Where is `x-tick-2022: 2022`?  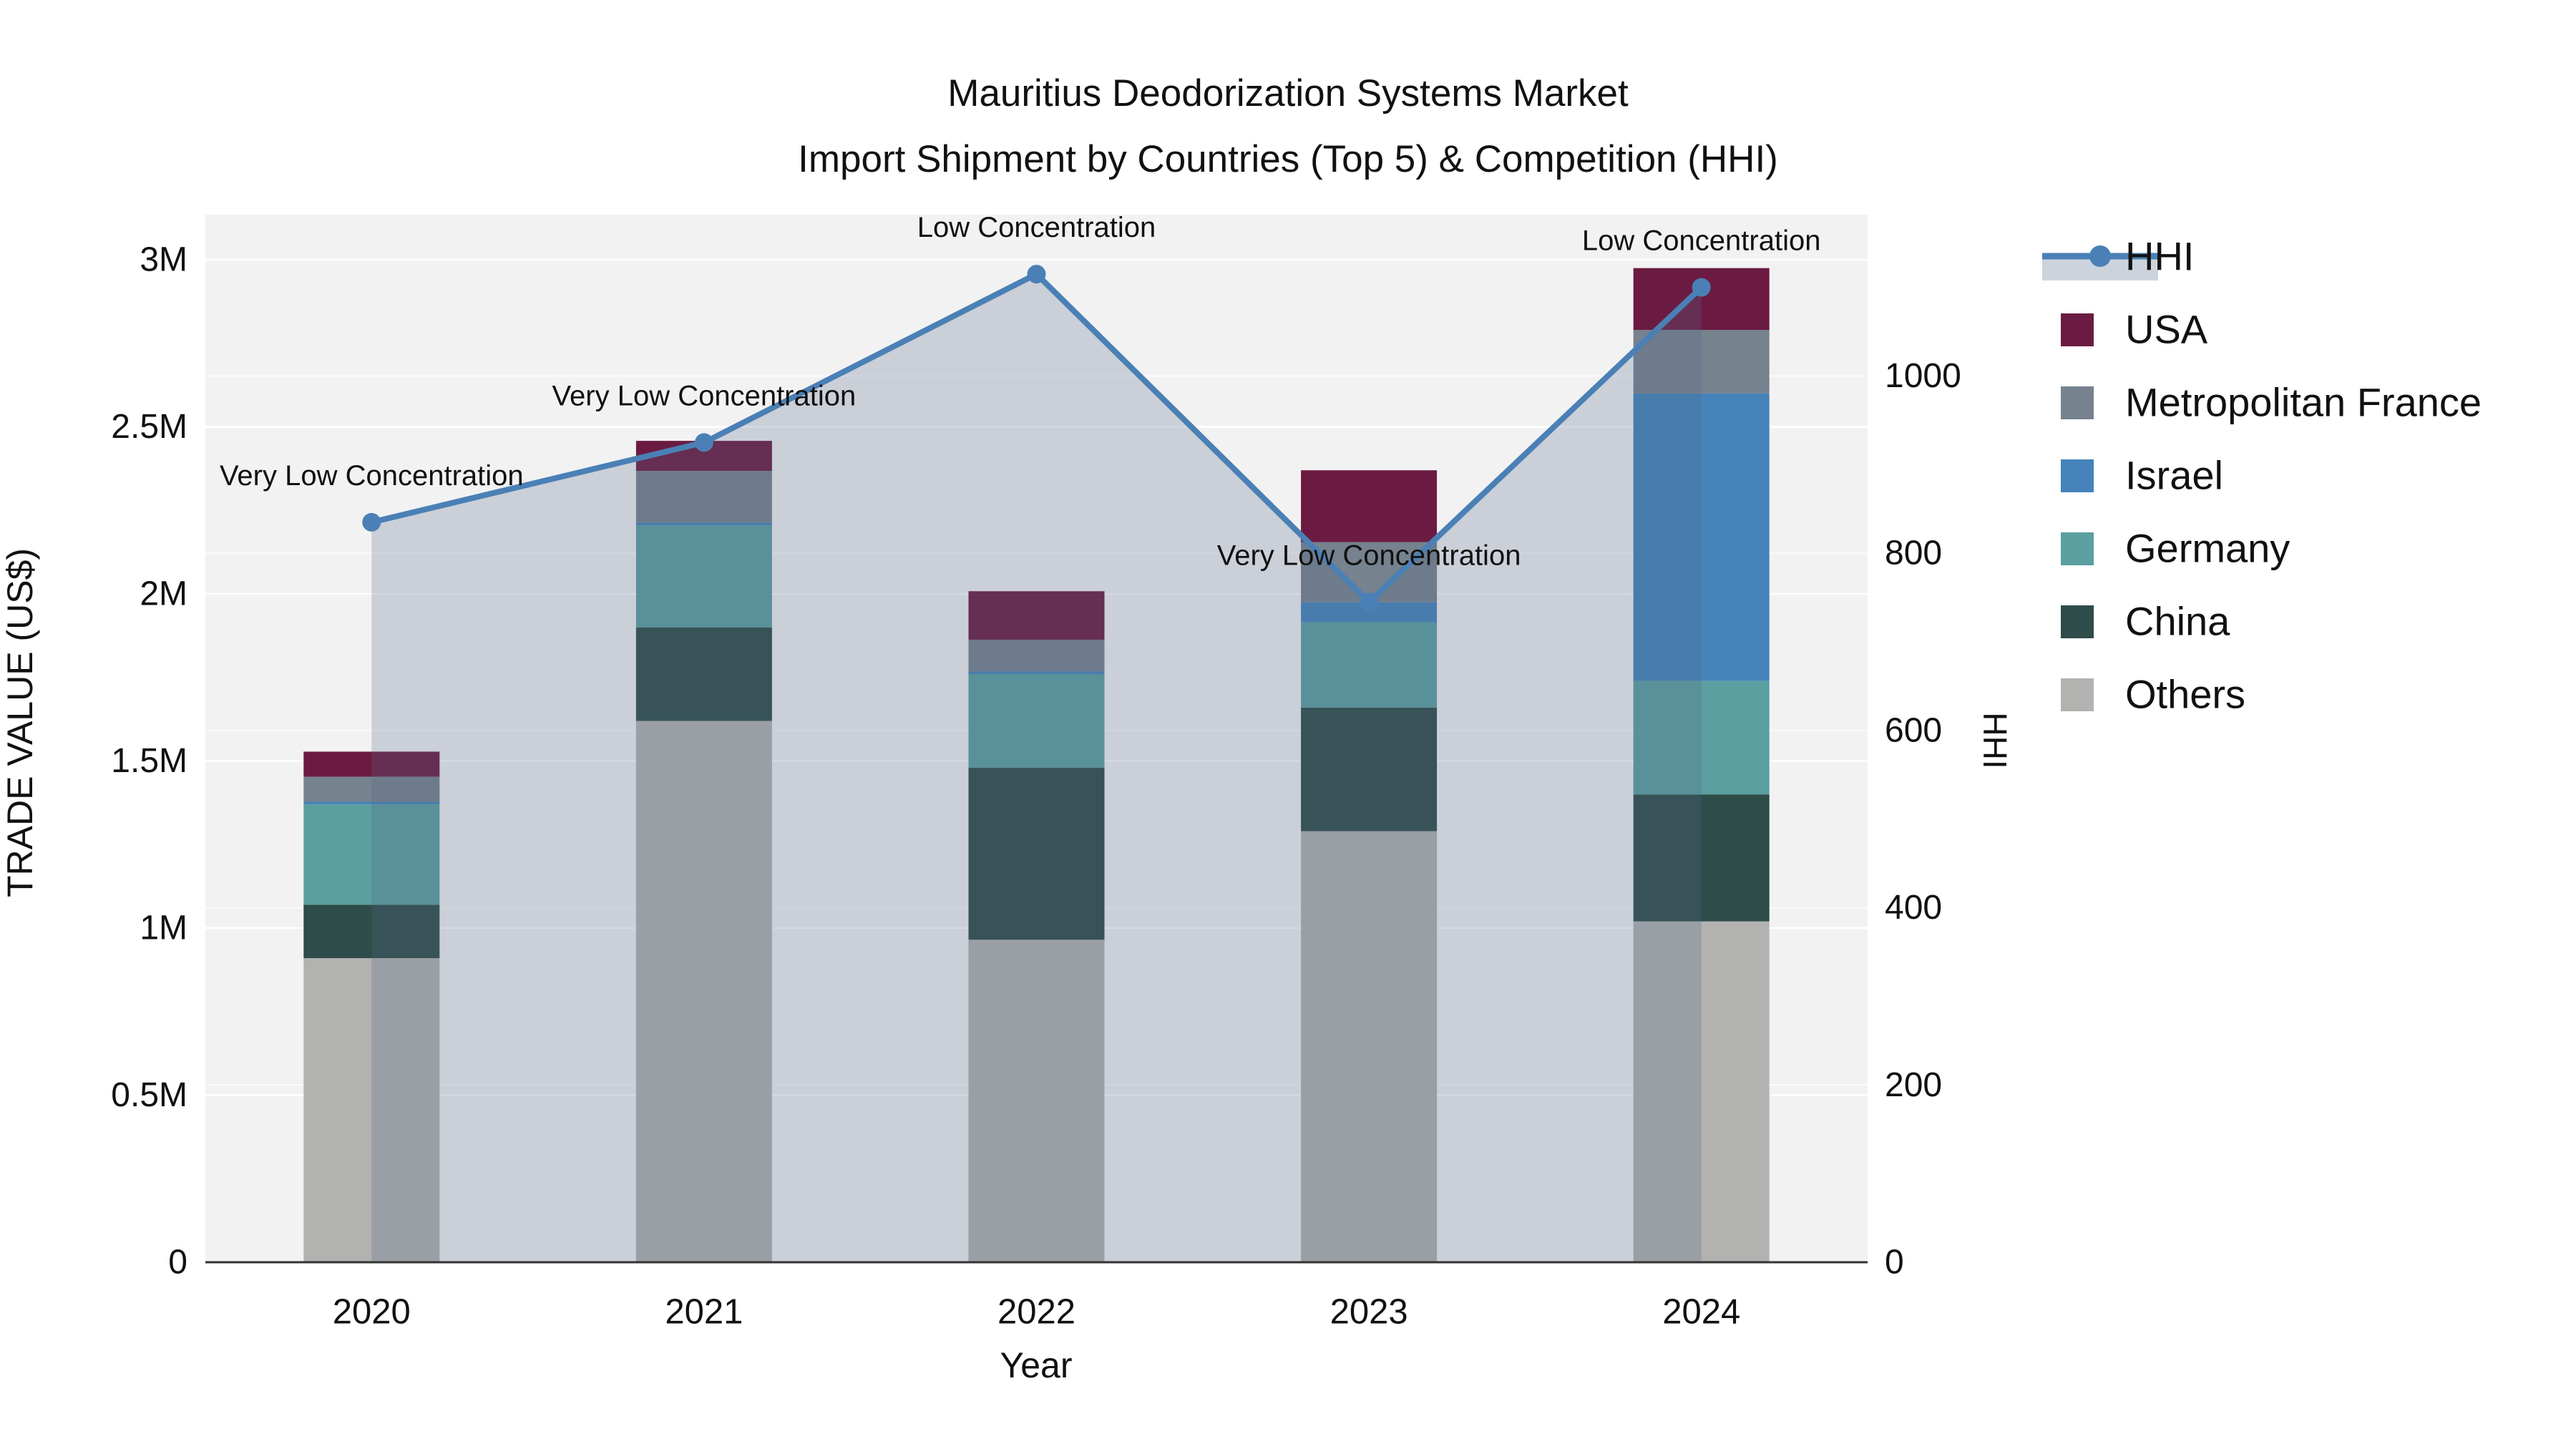 x-tick-2022: 2022 is located at coordinates (1036, 1311).